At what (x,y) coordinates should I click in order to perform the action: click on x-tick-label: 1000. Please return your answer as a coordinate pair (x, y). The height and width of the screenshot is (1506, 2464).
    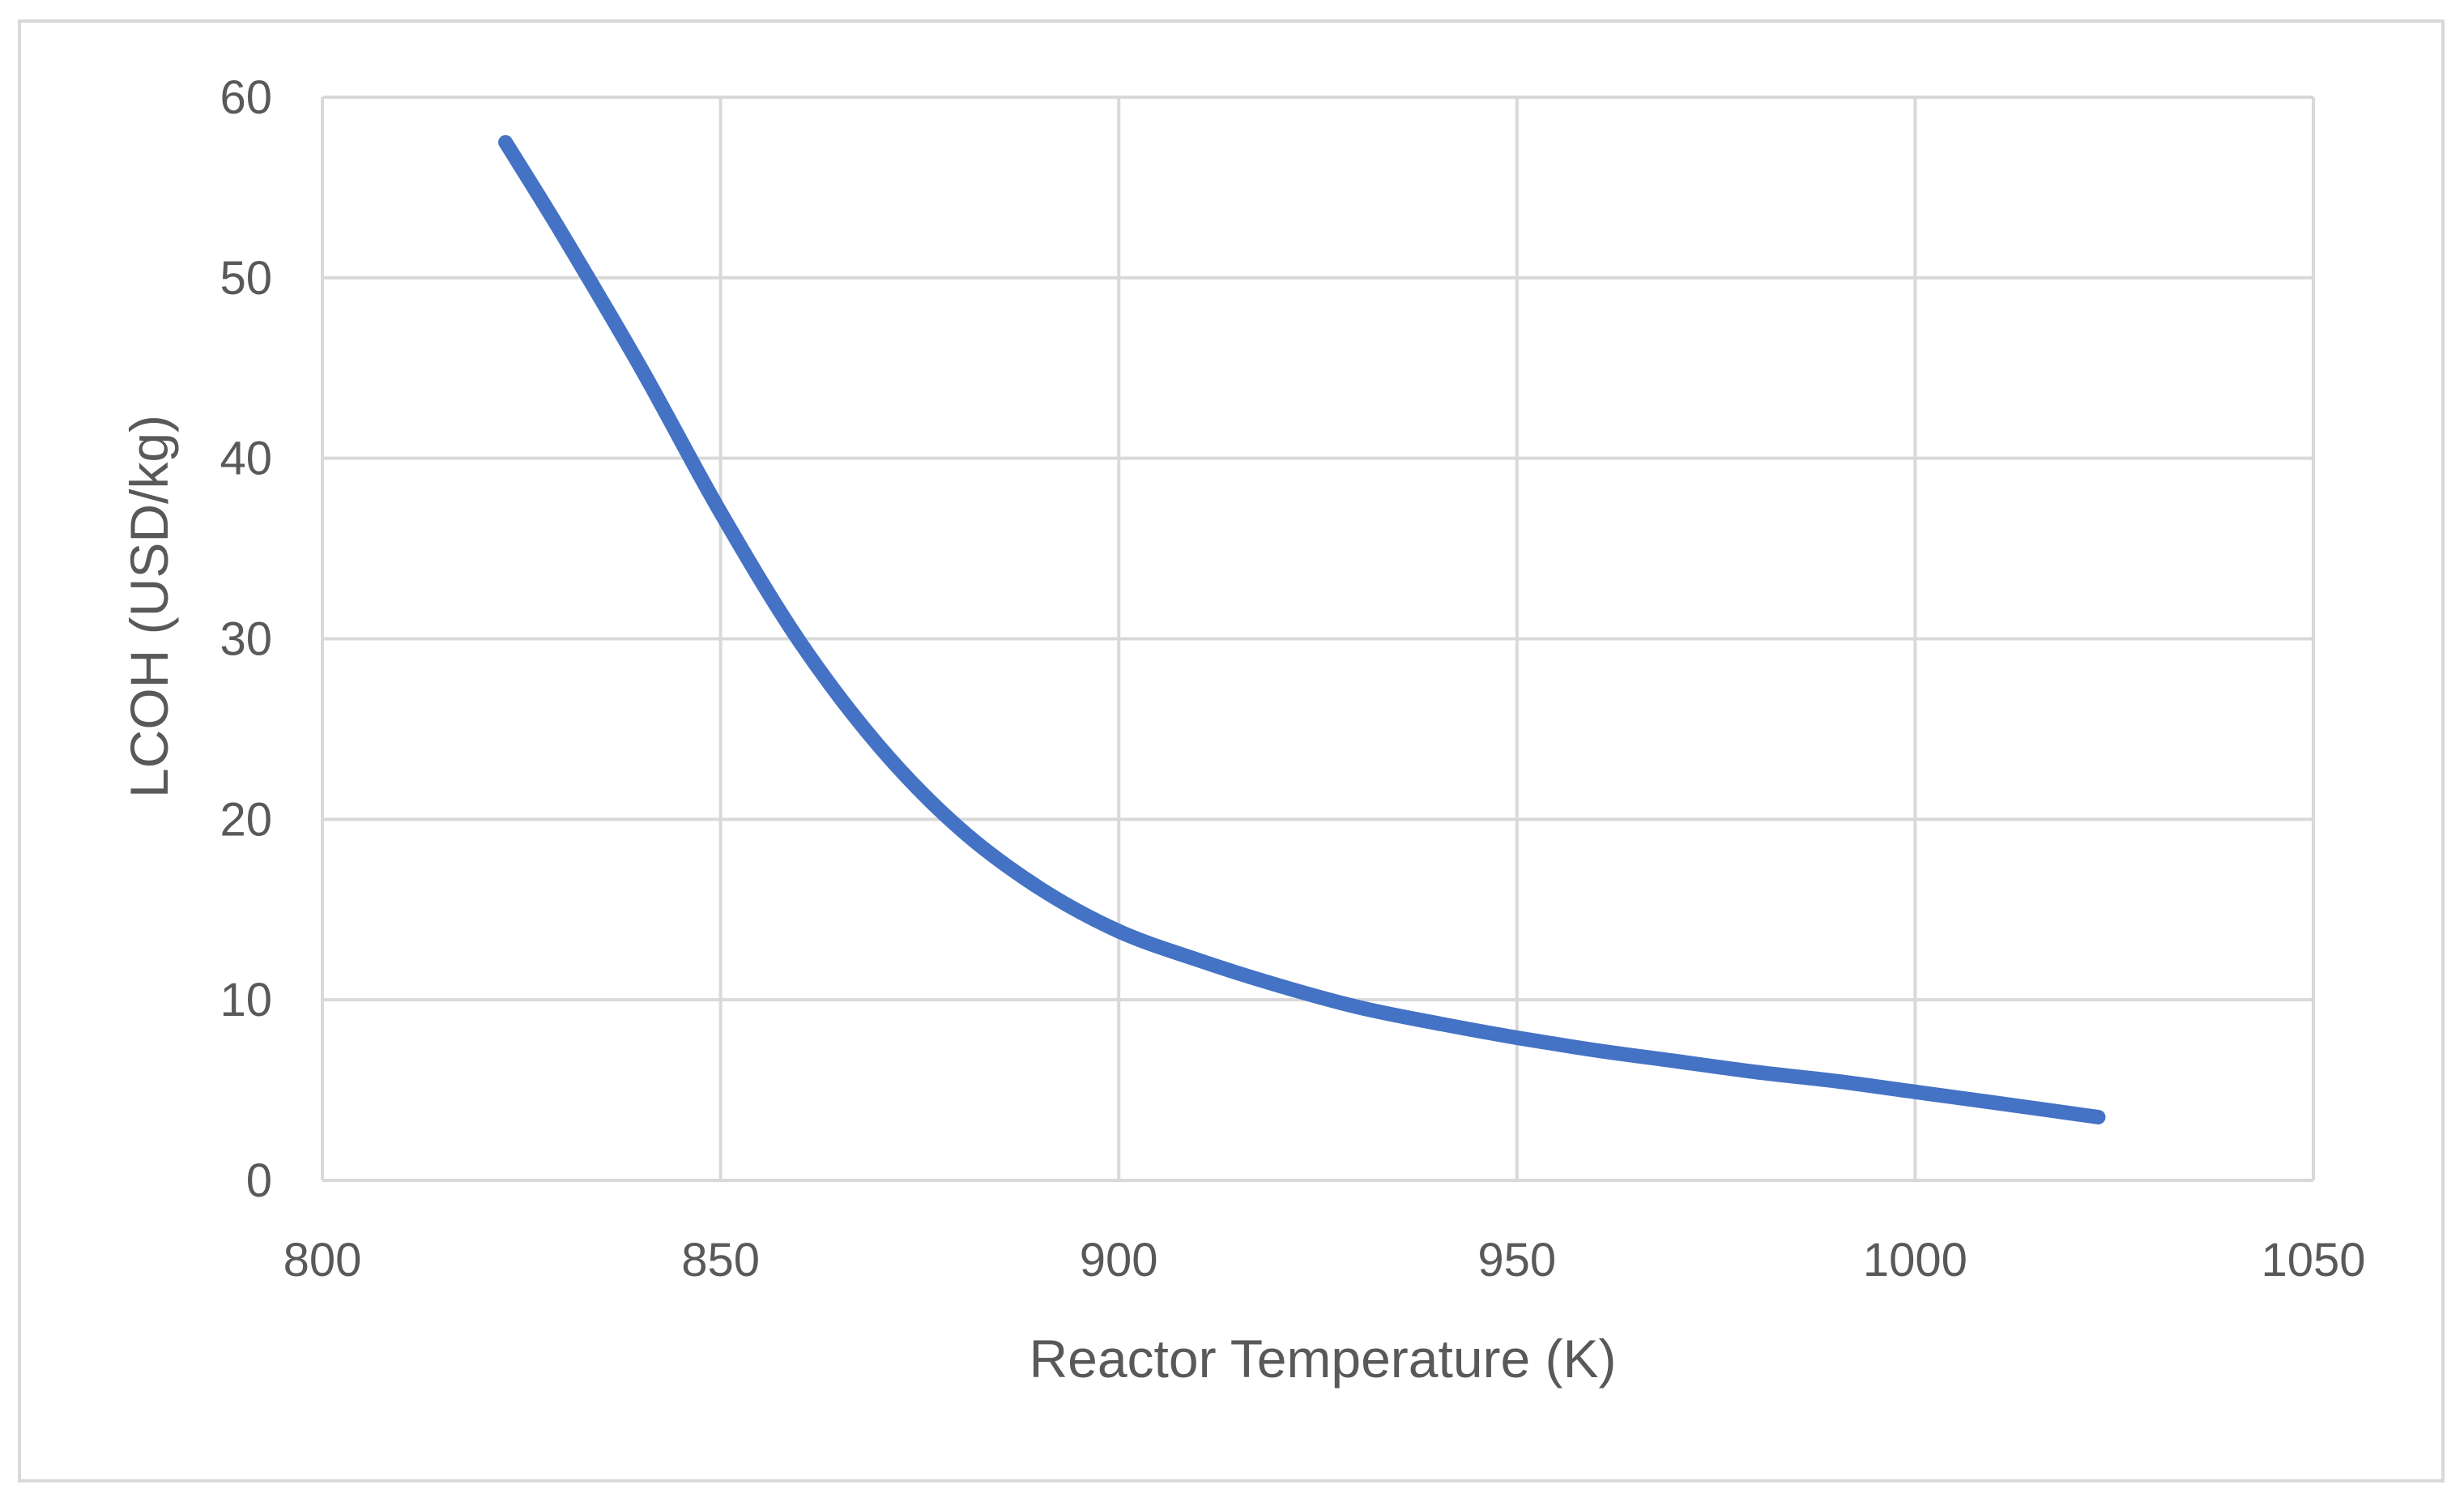
    Looking at the image, I should click on (1915, 1260).